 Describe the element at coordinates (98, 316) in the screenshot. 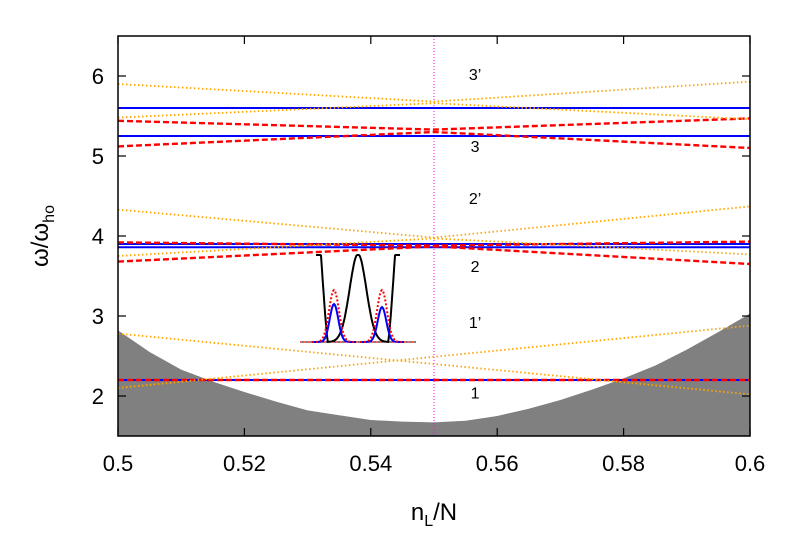

I see `y-tick-label: 3` at that location.